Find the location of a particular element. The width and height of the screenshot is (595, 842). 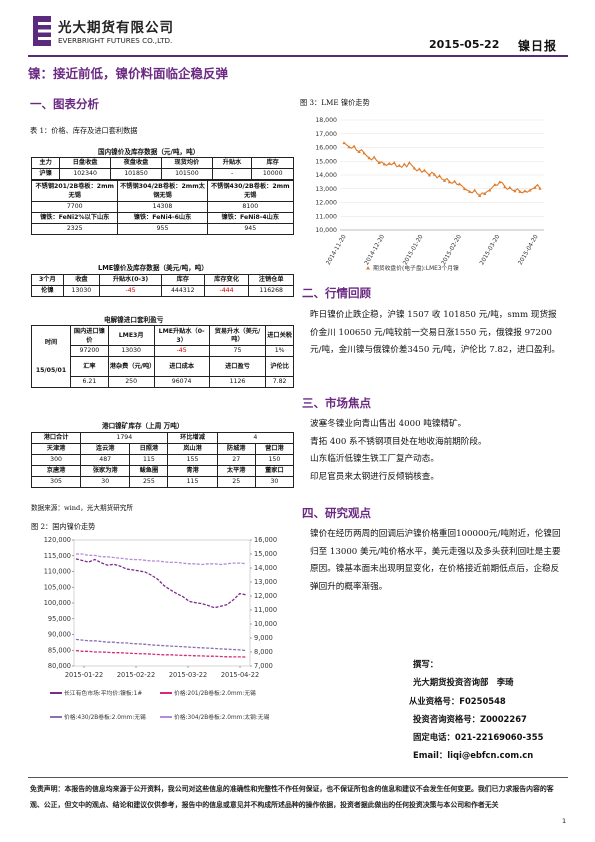

arb-date: 15/05/01 is located at coordinates (51, 370).